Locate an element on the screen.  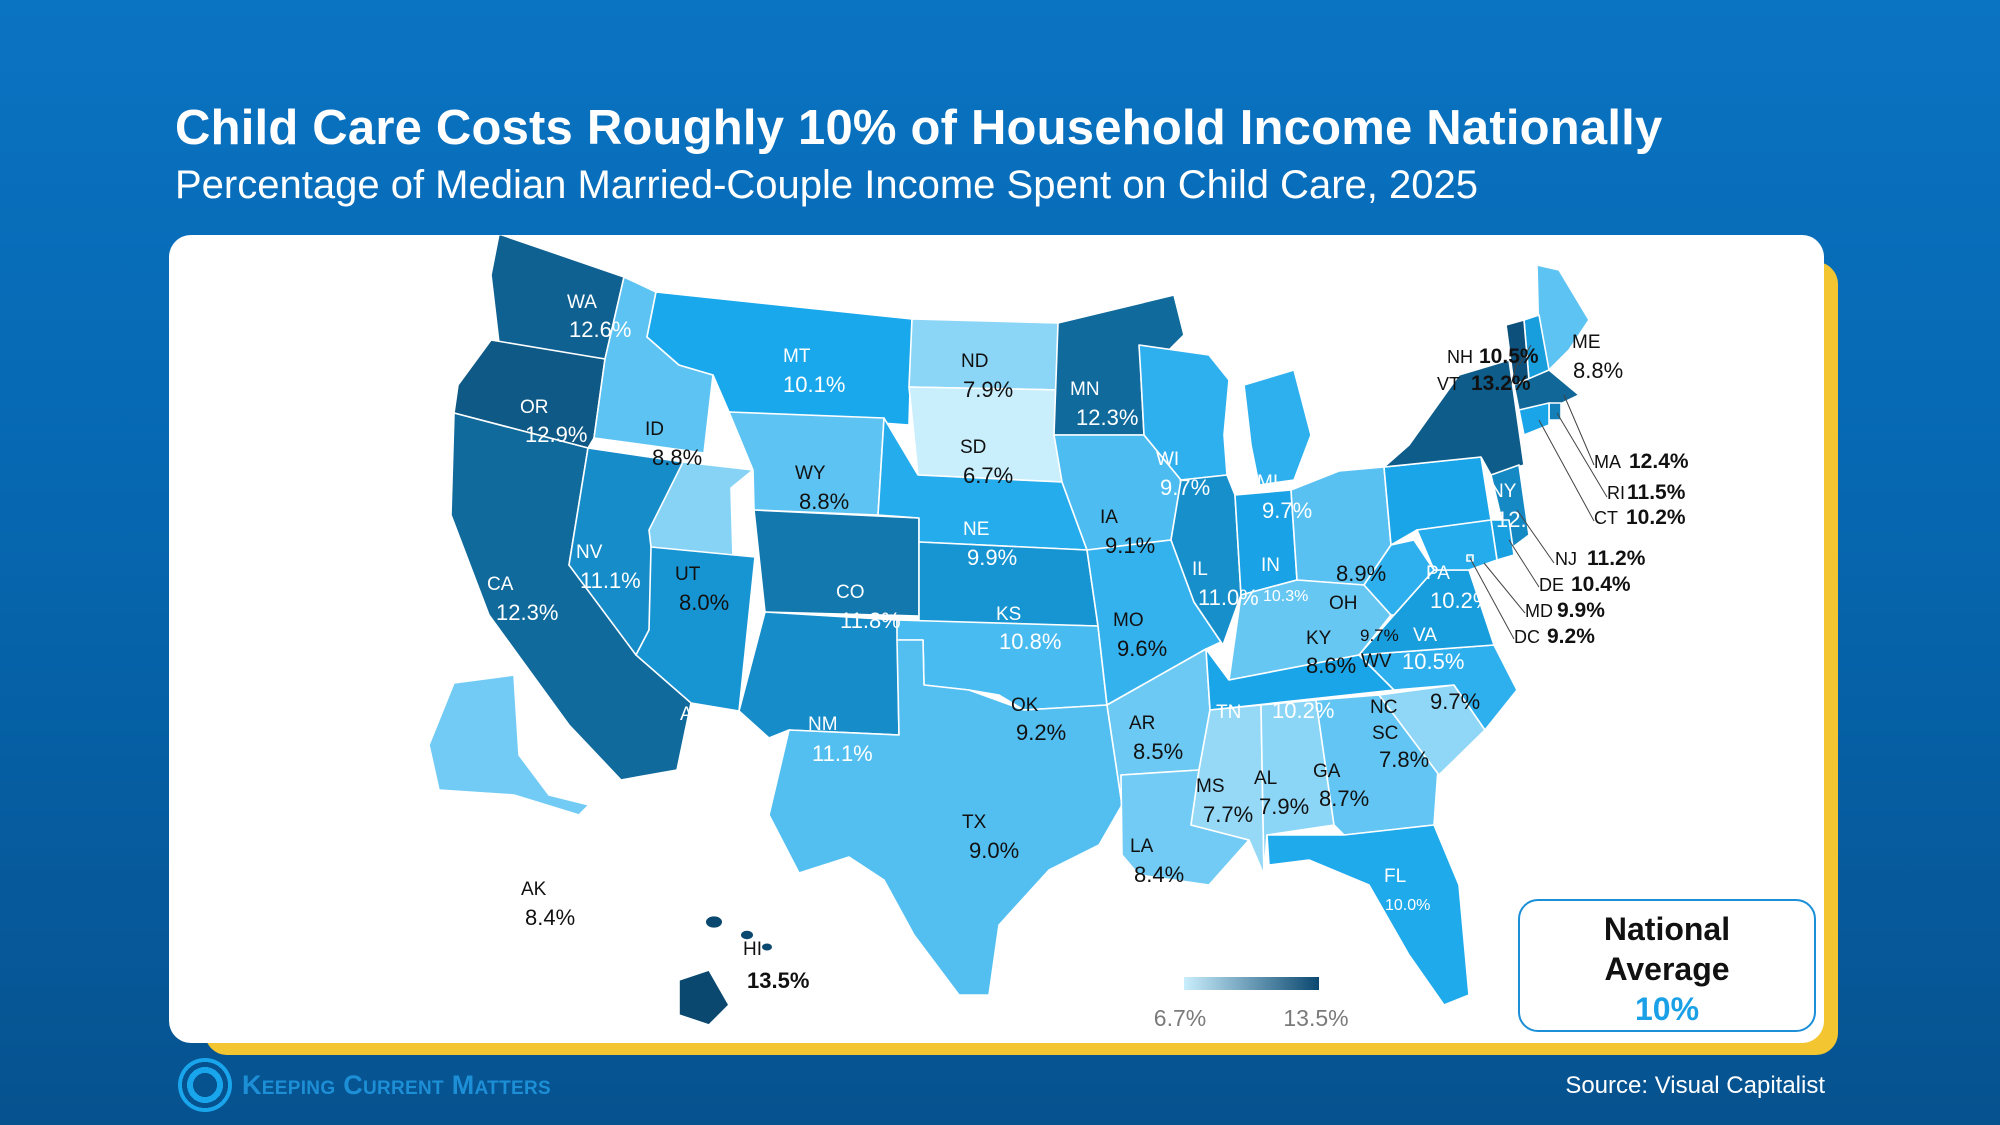
state-shape-il is located at coordinates (1206, 560).